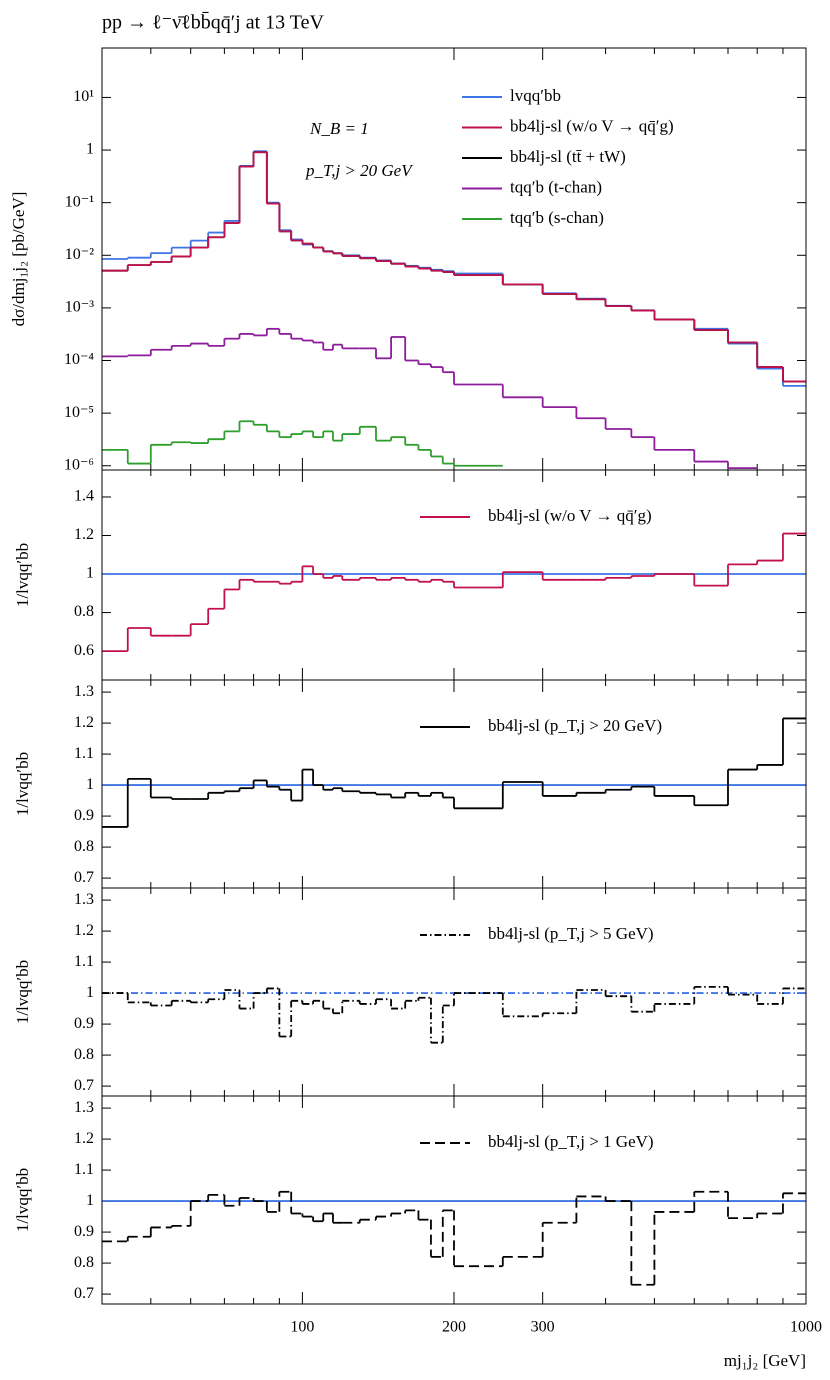 The height and width of the screenshot is (1380, 830). I want to click on annotation: p_T,j > 20 GeV, so click(359, 170).